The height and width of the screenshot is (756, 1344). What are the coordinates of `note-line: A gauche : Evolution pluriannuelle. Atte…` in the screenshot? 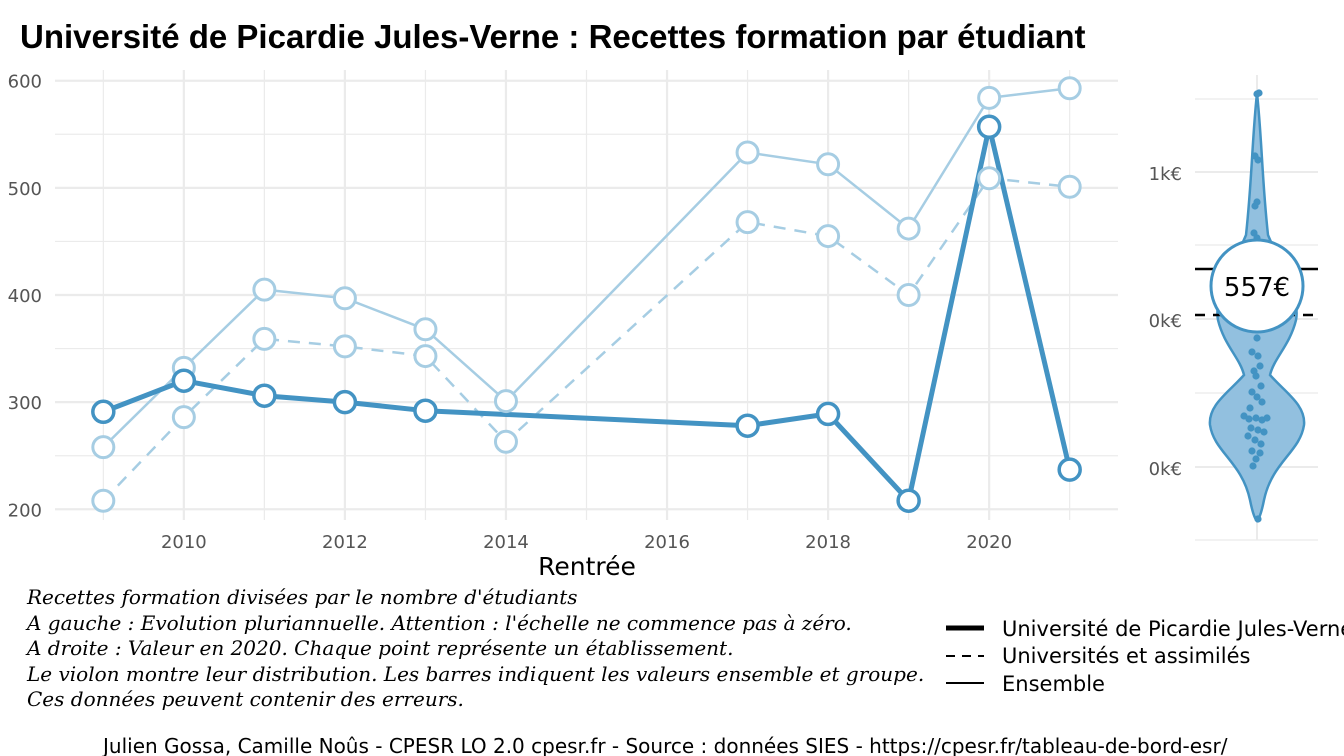 It's located at (438, 623).